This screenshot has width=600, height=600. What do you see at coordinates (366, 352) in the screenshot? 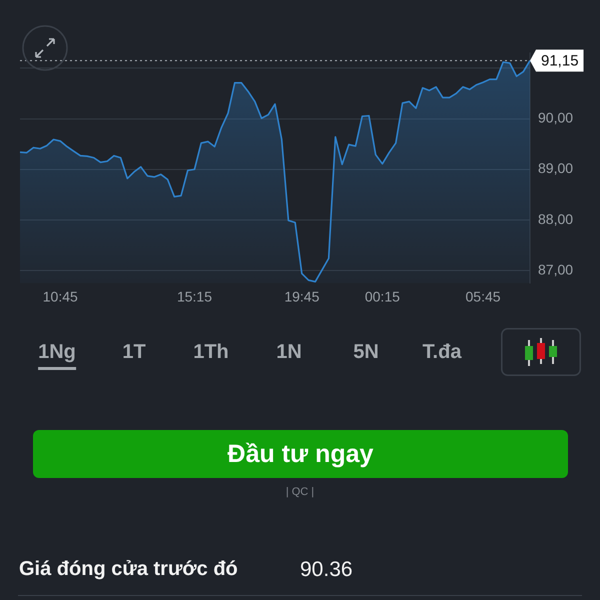
I see `text: 5N` at bounding box center [366, 352].